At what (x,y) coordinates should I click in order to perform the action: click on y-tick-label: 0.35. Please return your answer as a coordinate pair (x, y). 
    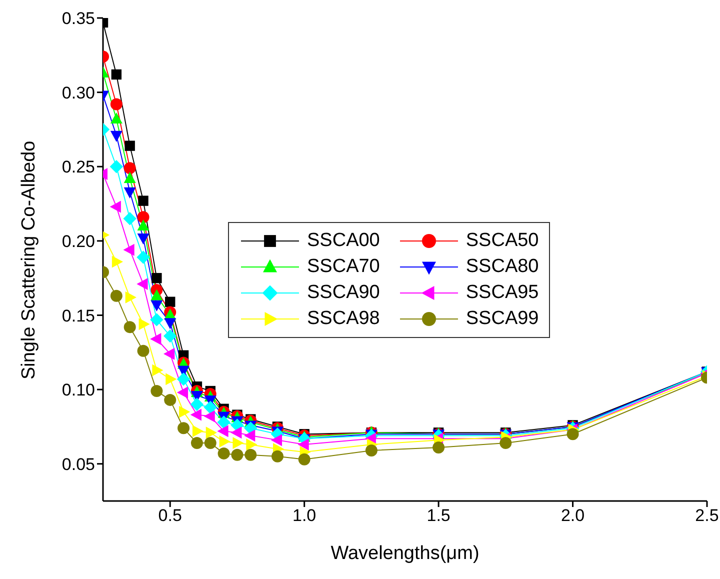
    Looking at the image, I should click on (78, 18).